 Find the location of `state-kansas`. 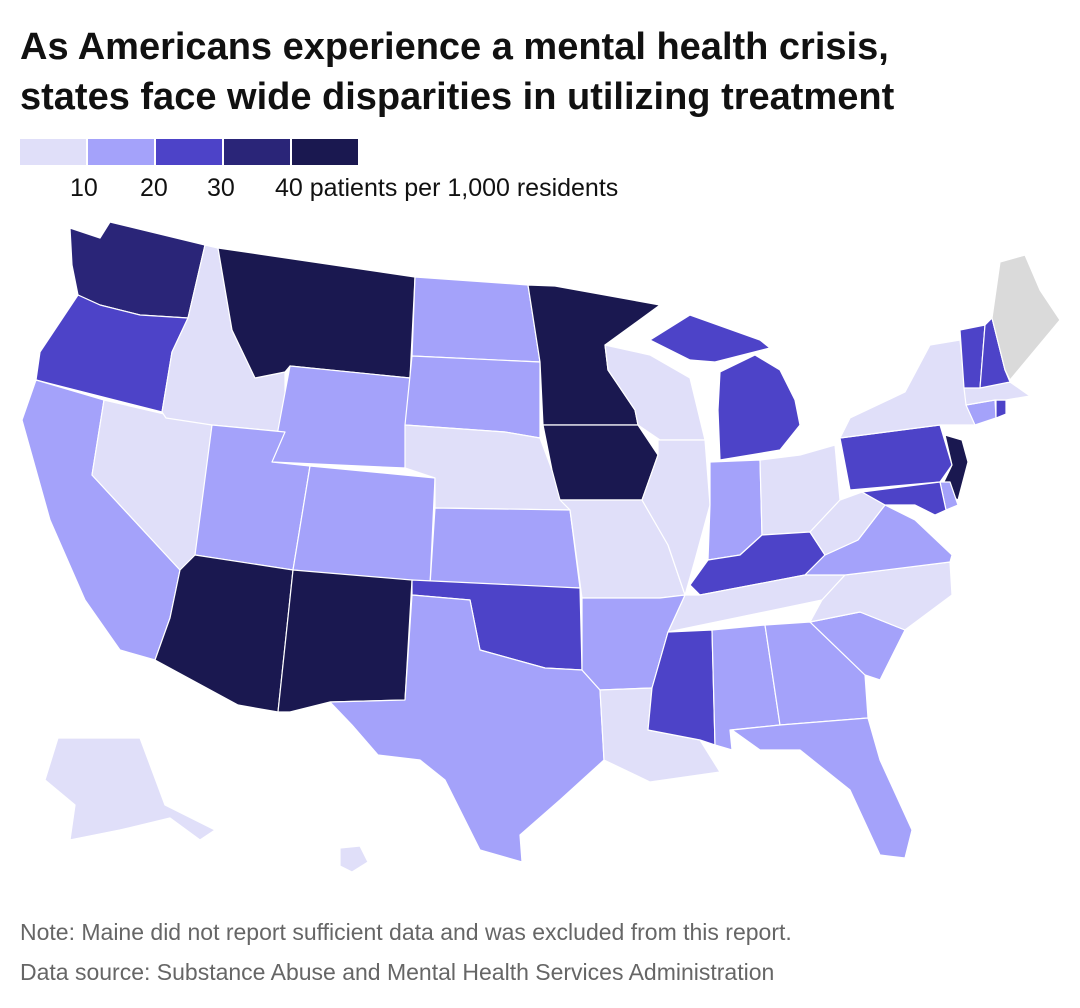

state-kansas is located at coordinates (505, 548).